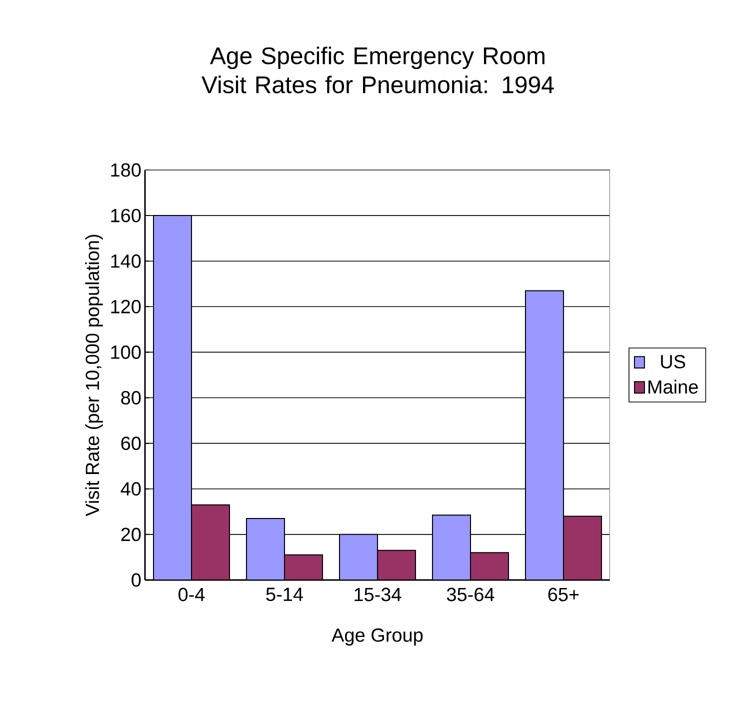 Image resolution: width=737 pixels, height=706 pixels. What do you see at coordinates (94, 375) in the screenshot?
I see `y-axis-title: Visit Rate (per 10,000 population)` at bounding box center [94, 375].